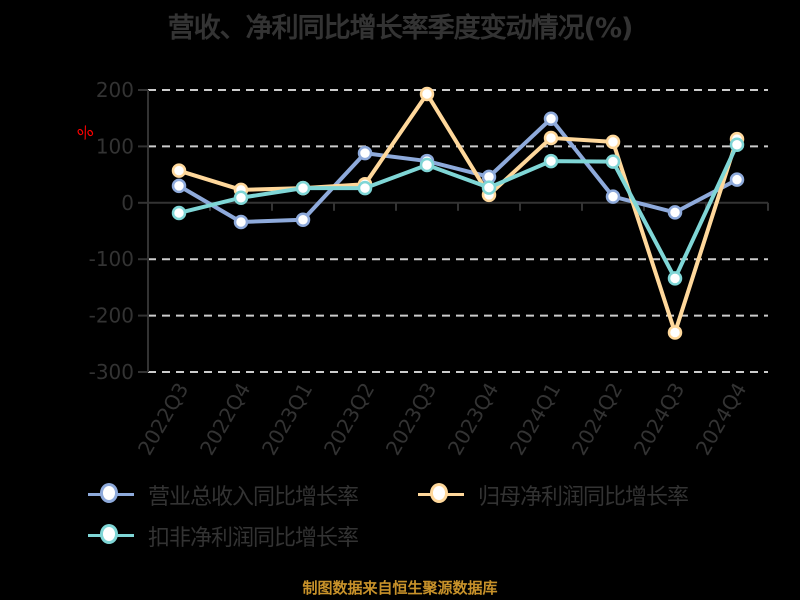  Describe the element at coordinates (659, 419) in the screenshot. I see `x-tick-label: 2024Q3` at that location.